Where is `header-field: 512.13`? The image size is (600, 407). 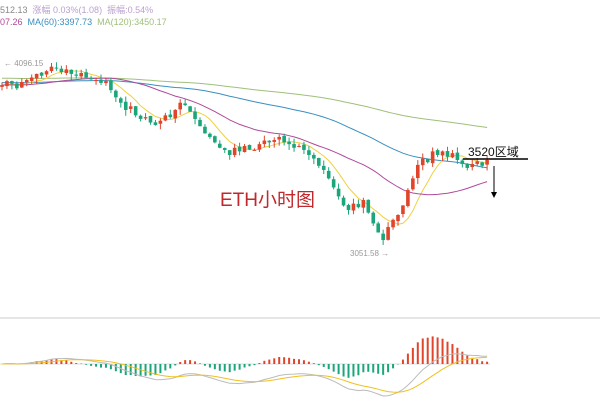 header-field: 512.13 is located at coordinates (14, 10).